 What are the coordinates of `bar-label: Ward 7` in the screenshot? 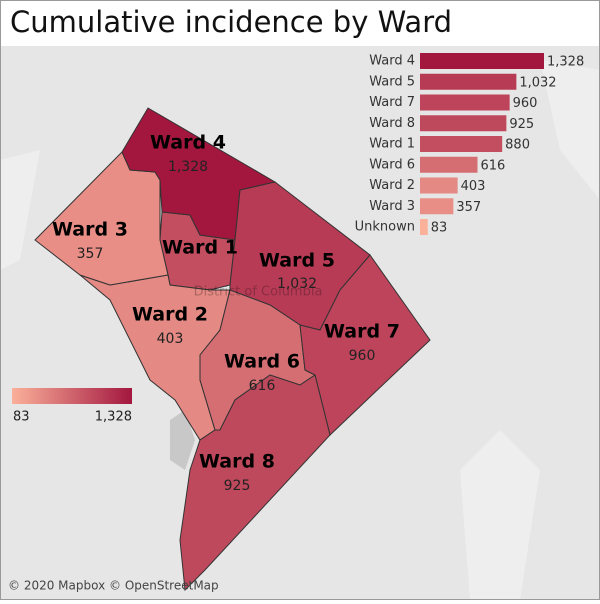 It's located at (392, 102).